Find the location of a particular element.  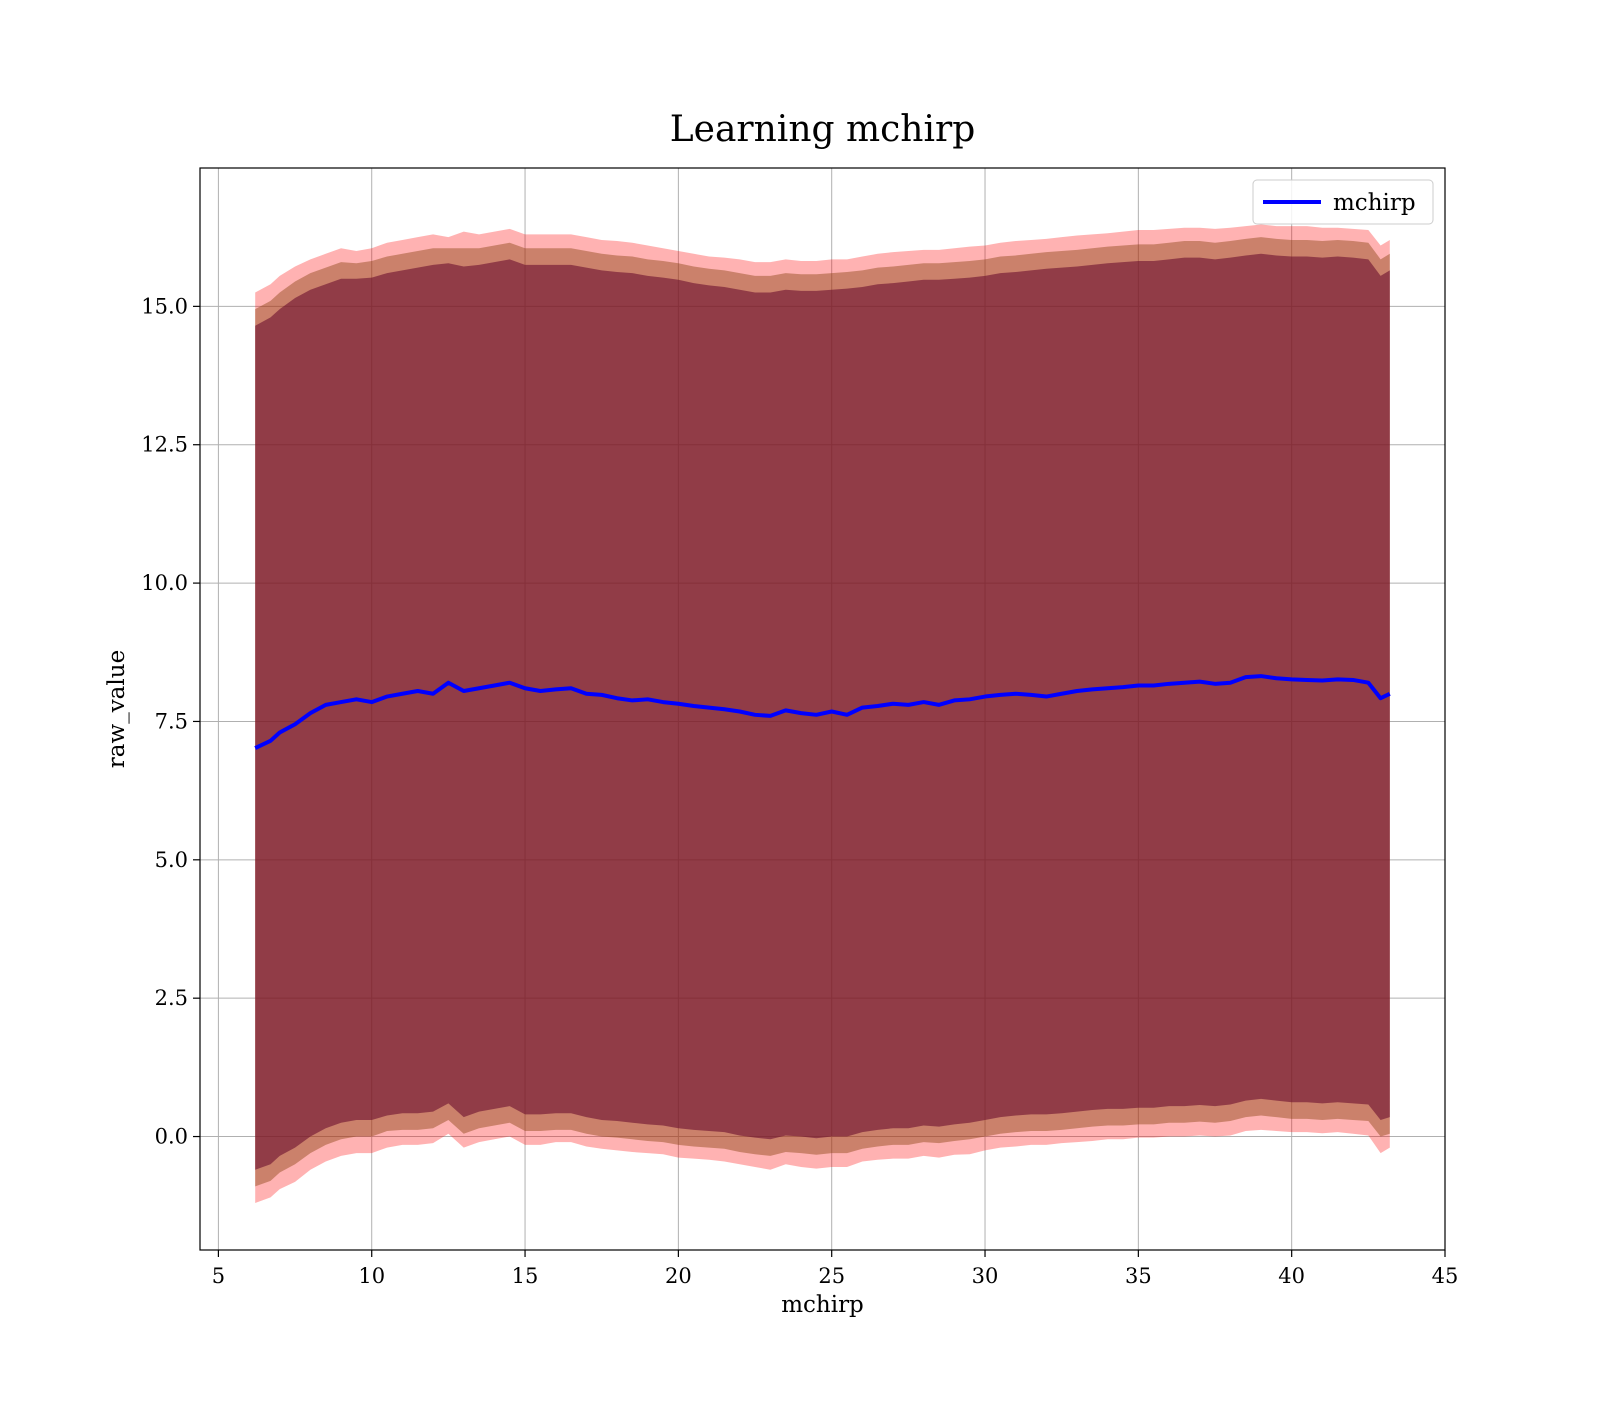

y-axis-ticks: 0.0 2.5 5.0 7.5 10.0 12.5 15.0 is located at coordinates (170, 721).